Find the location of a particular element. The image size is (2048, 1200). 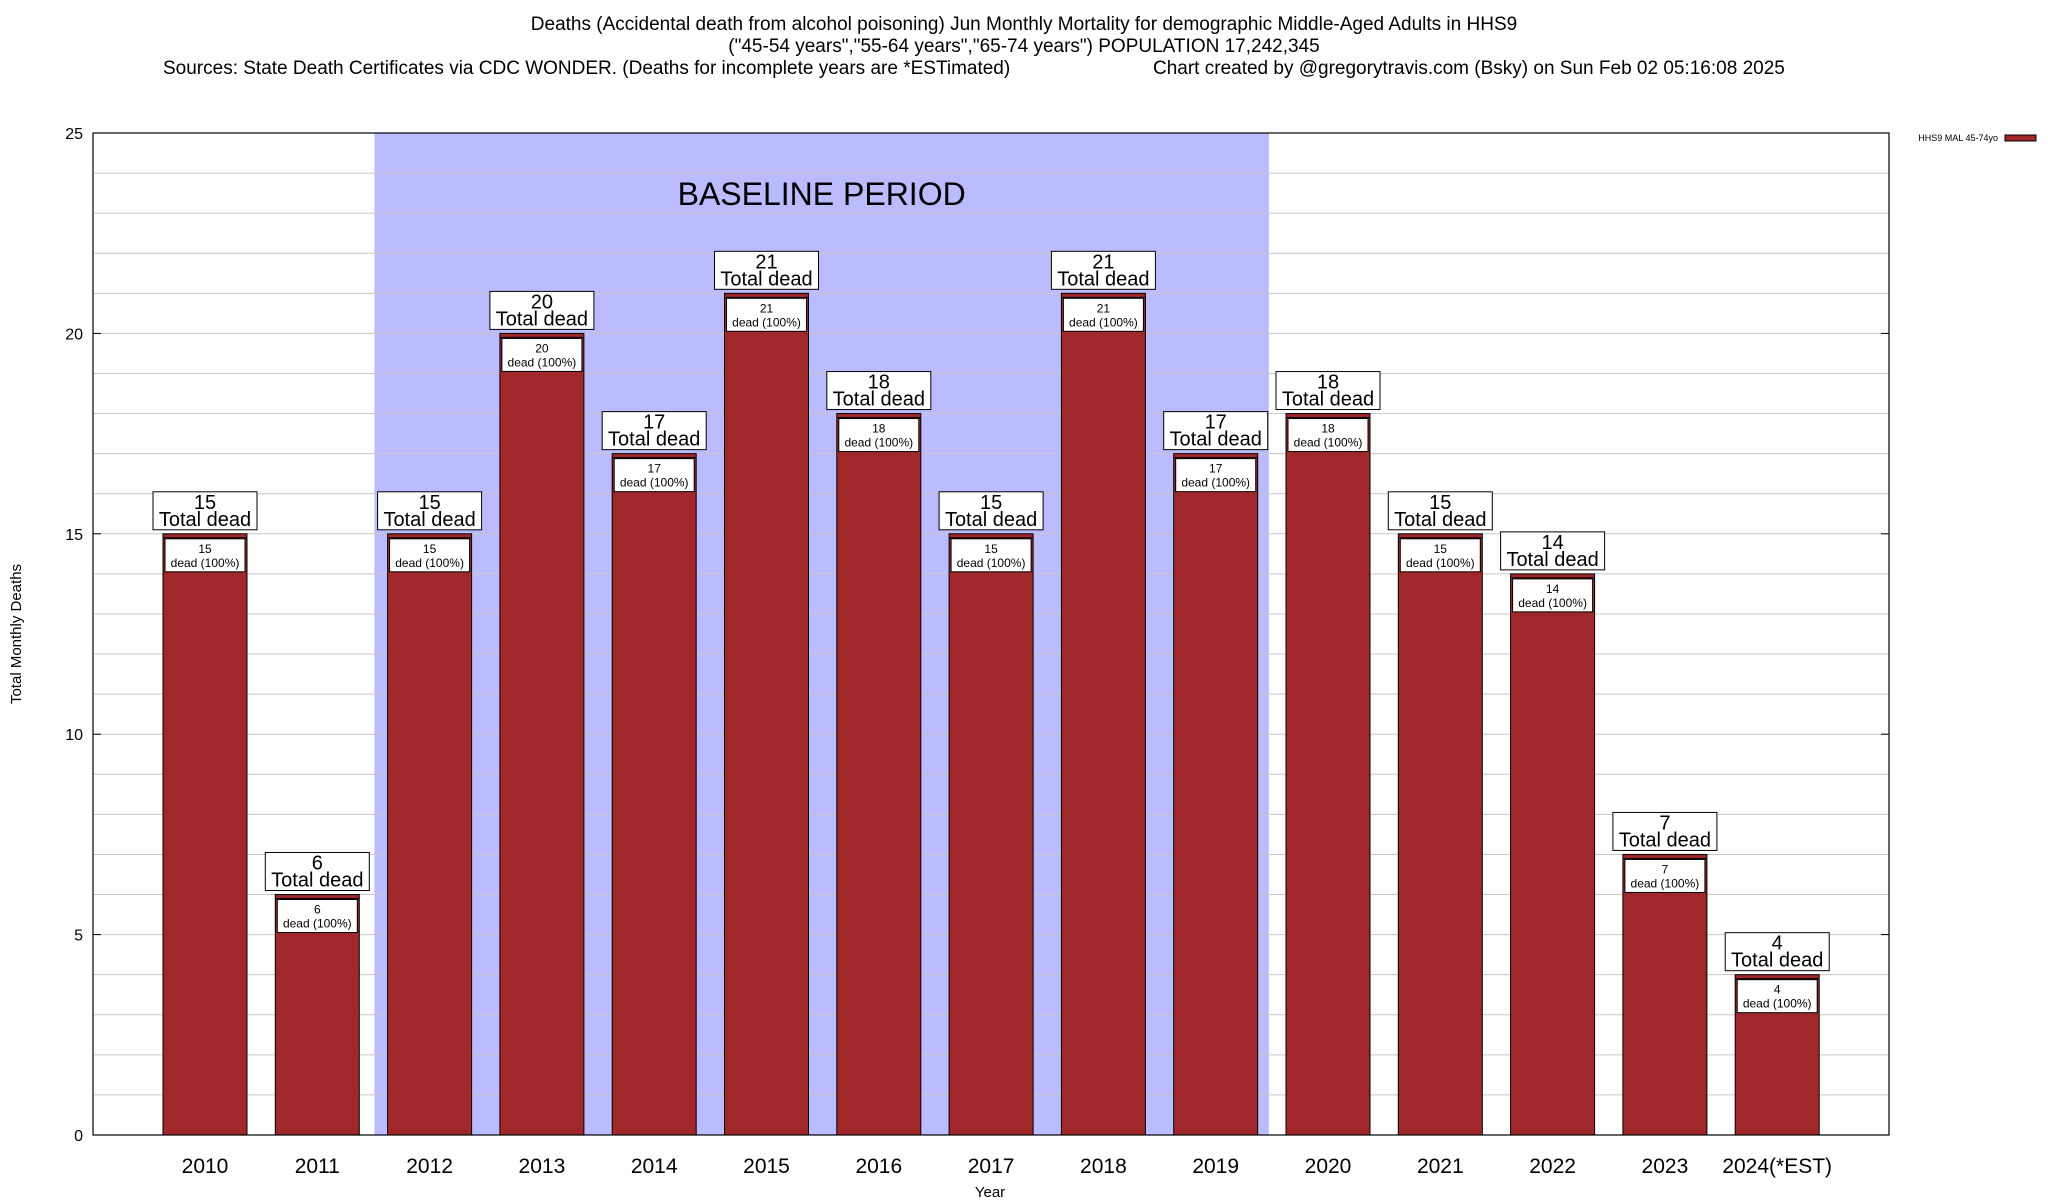

x-tick-label: 2015 is located at coordinates (766, 1166).